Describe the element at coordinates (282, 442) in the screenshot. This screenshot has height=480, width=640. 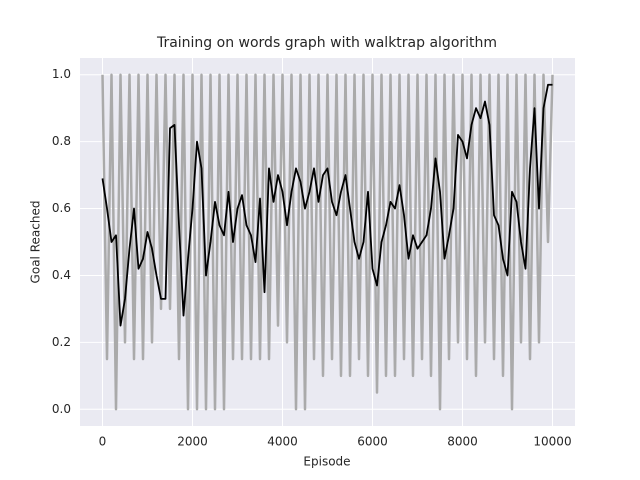
I see `x-tick-label: 4000` at that location.